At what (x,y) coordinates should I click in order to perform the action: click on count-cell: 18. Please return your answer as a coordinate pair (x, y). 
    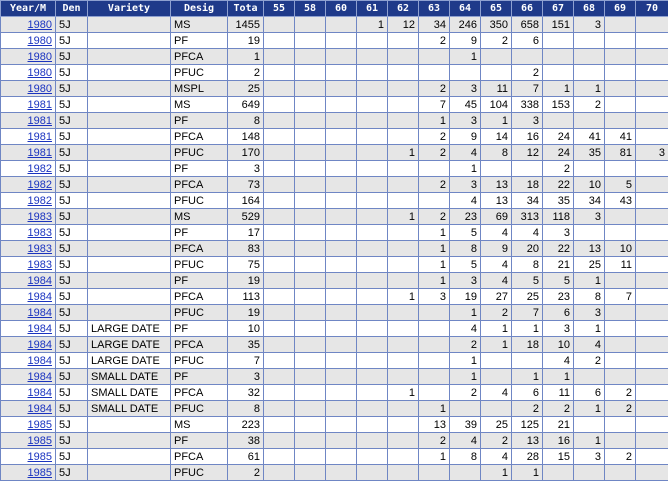
    Looking at the image, I should click on (527, 184).